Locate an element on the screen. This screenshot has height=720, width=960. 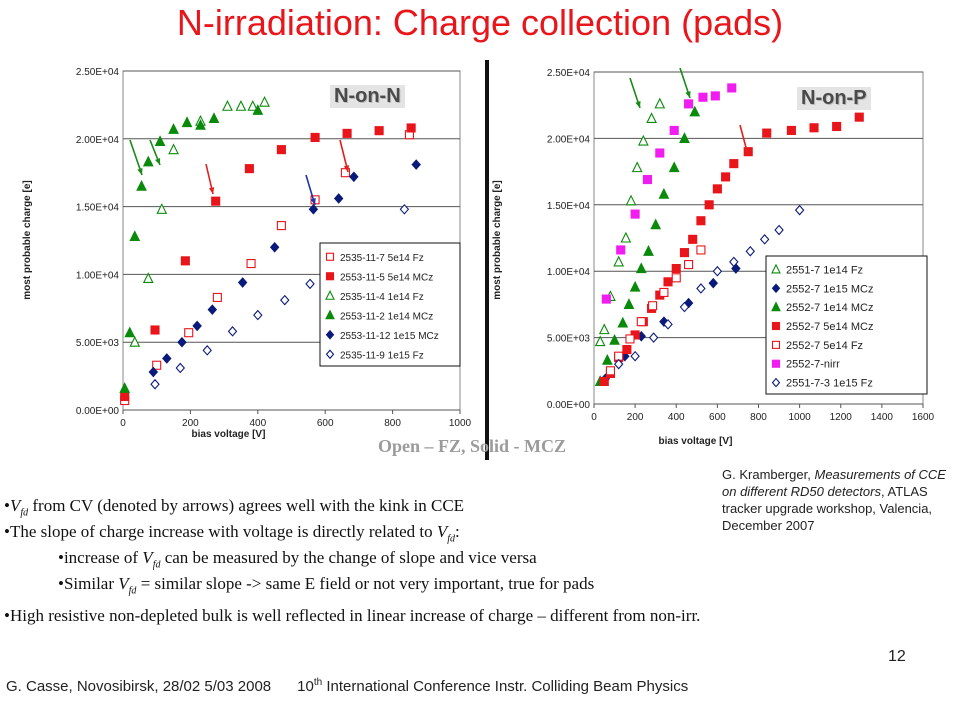
x-tick-label: 1000 is located at coordinates (460, 423).